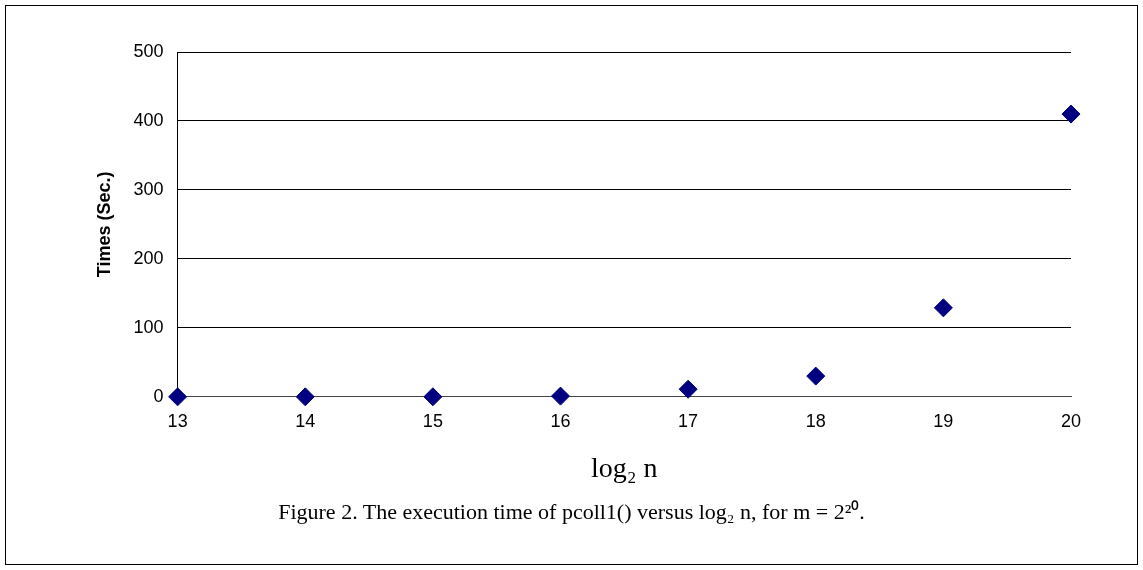  What do you see at coordinates (432, 420) in the screenshot?
I see `x-tick-label: 15` at bounding box center [432, 420].